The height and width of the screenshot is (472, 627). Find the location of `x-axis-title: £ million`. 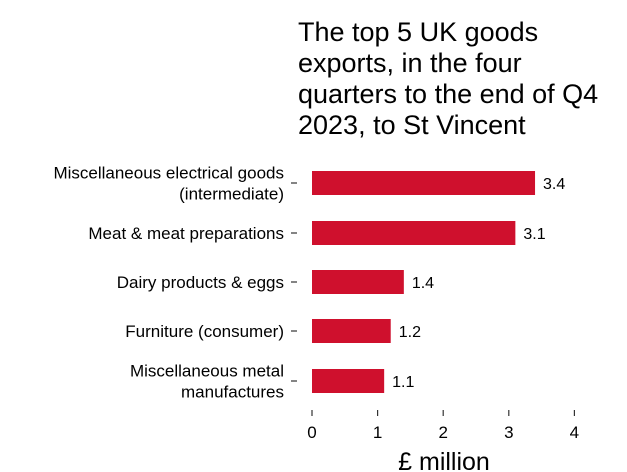

x-axis-title: £ million is located at coordinates (444, 460).